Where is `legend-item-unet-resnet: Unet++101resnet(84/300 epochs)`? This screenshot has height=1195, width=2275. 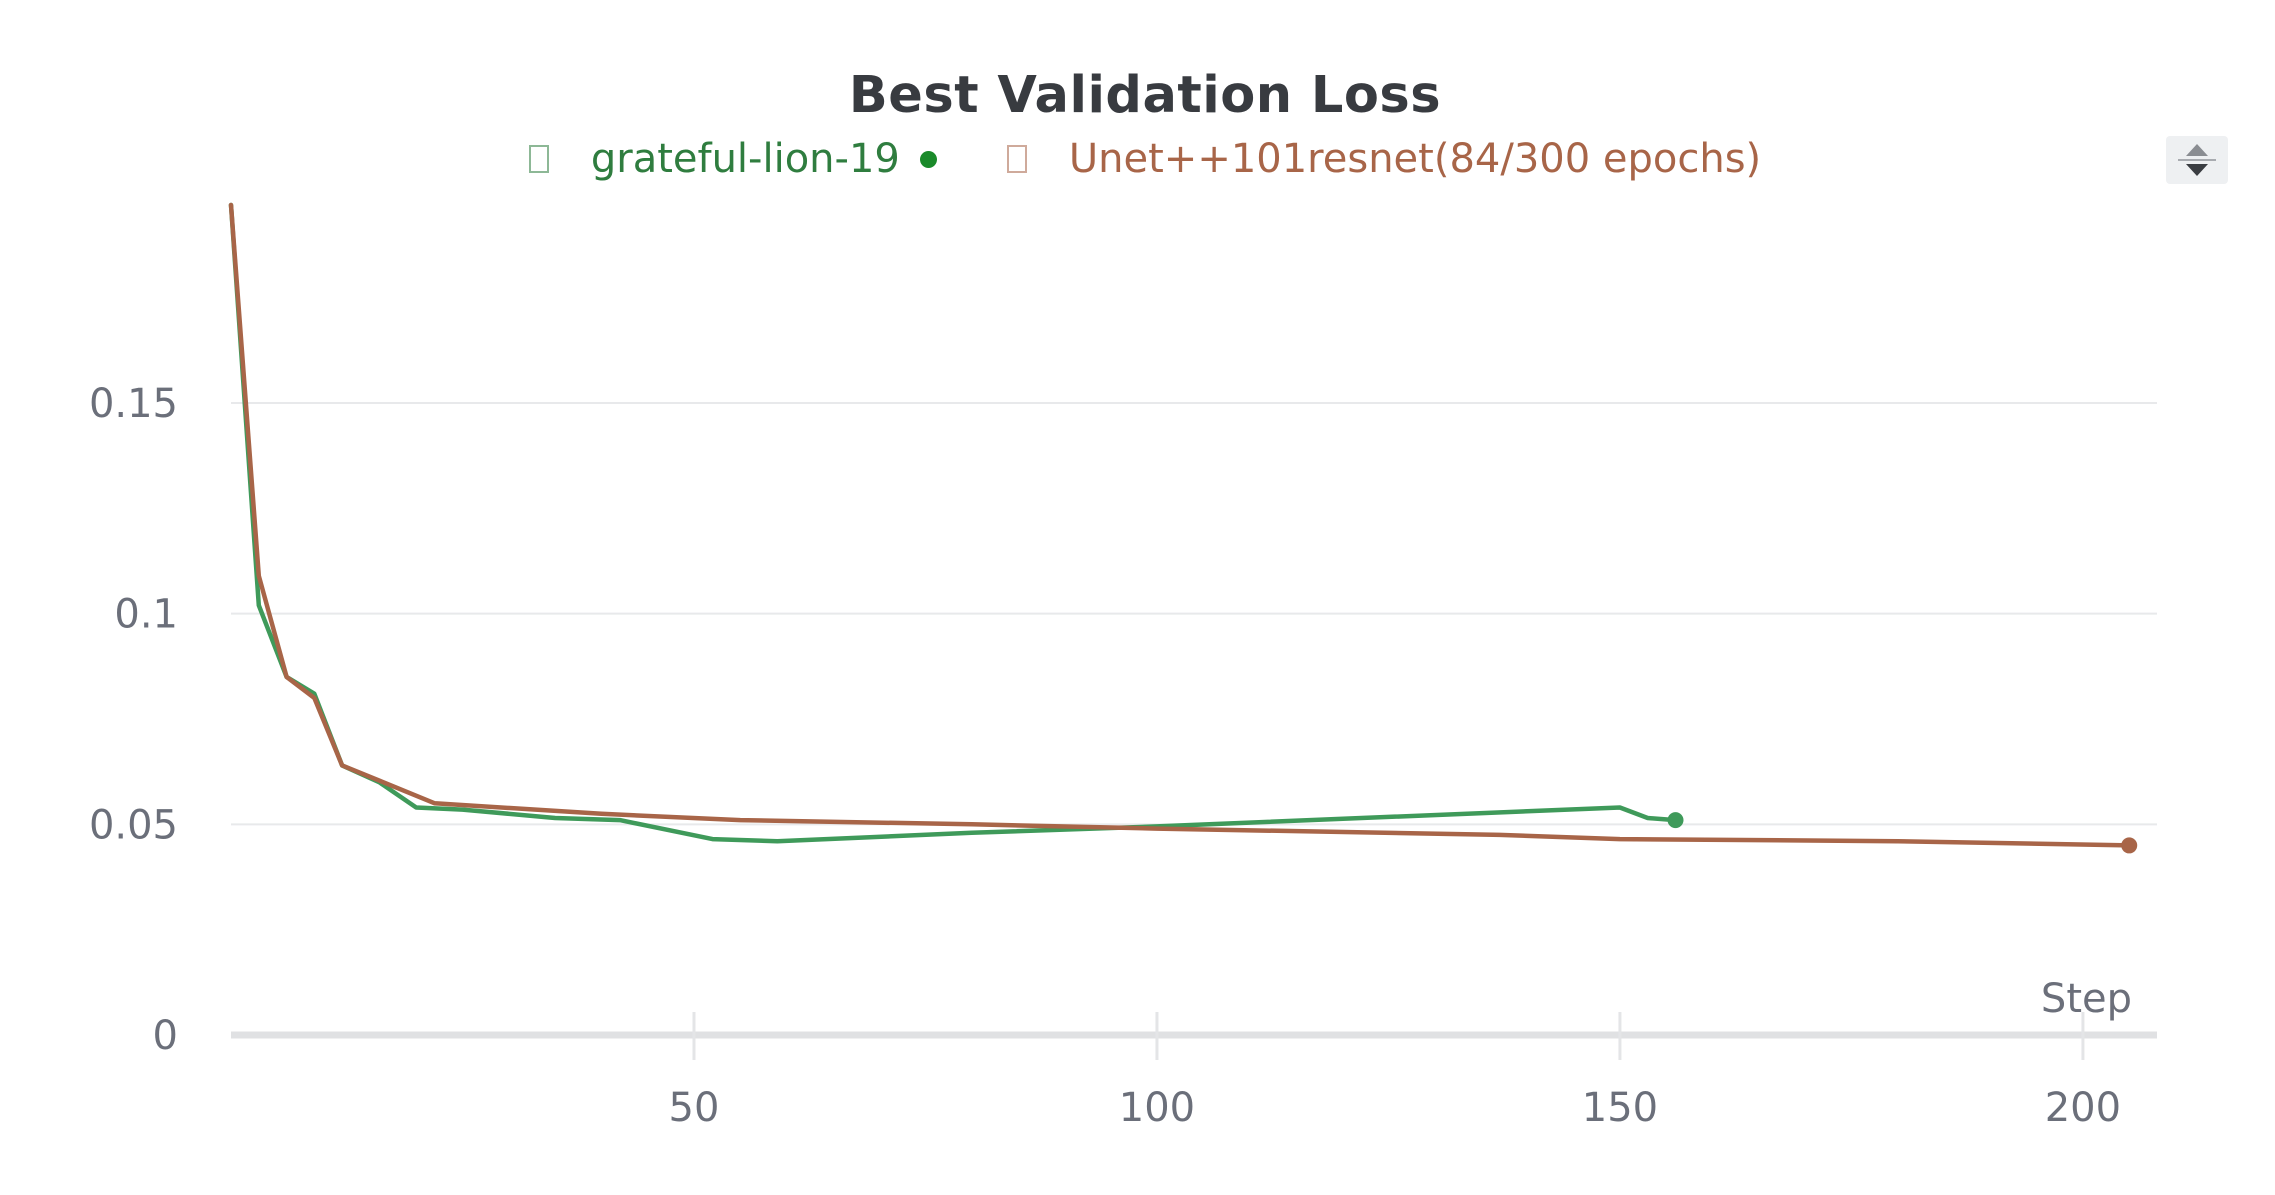
legend-item-unet-resnet: Unet++101resnet(84/300 epochs) is located at coordinates (1384, 159).